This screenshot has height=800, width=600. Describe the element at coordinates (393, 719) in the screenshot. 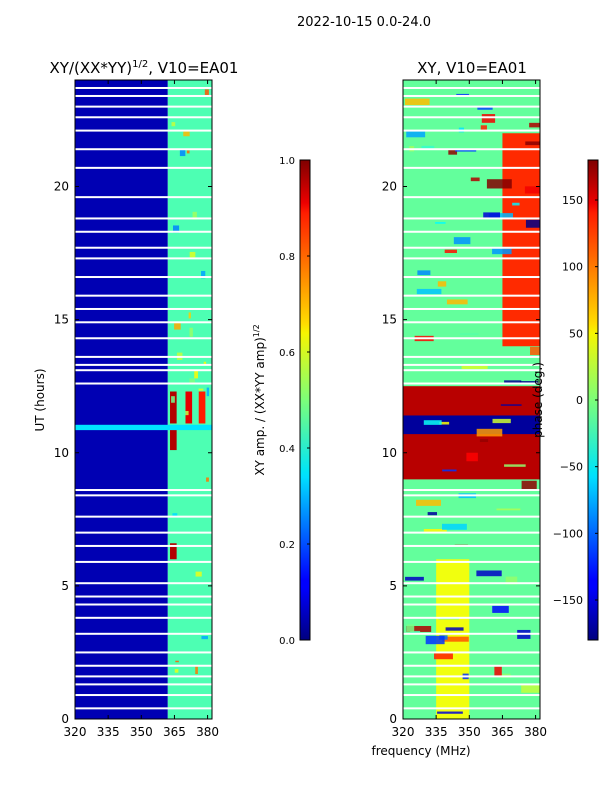

I see `y-tick-label: 0` at that location.